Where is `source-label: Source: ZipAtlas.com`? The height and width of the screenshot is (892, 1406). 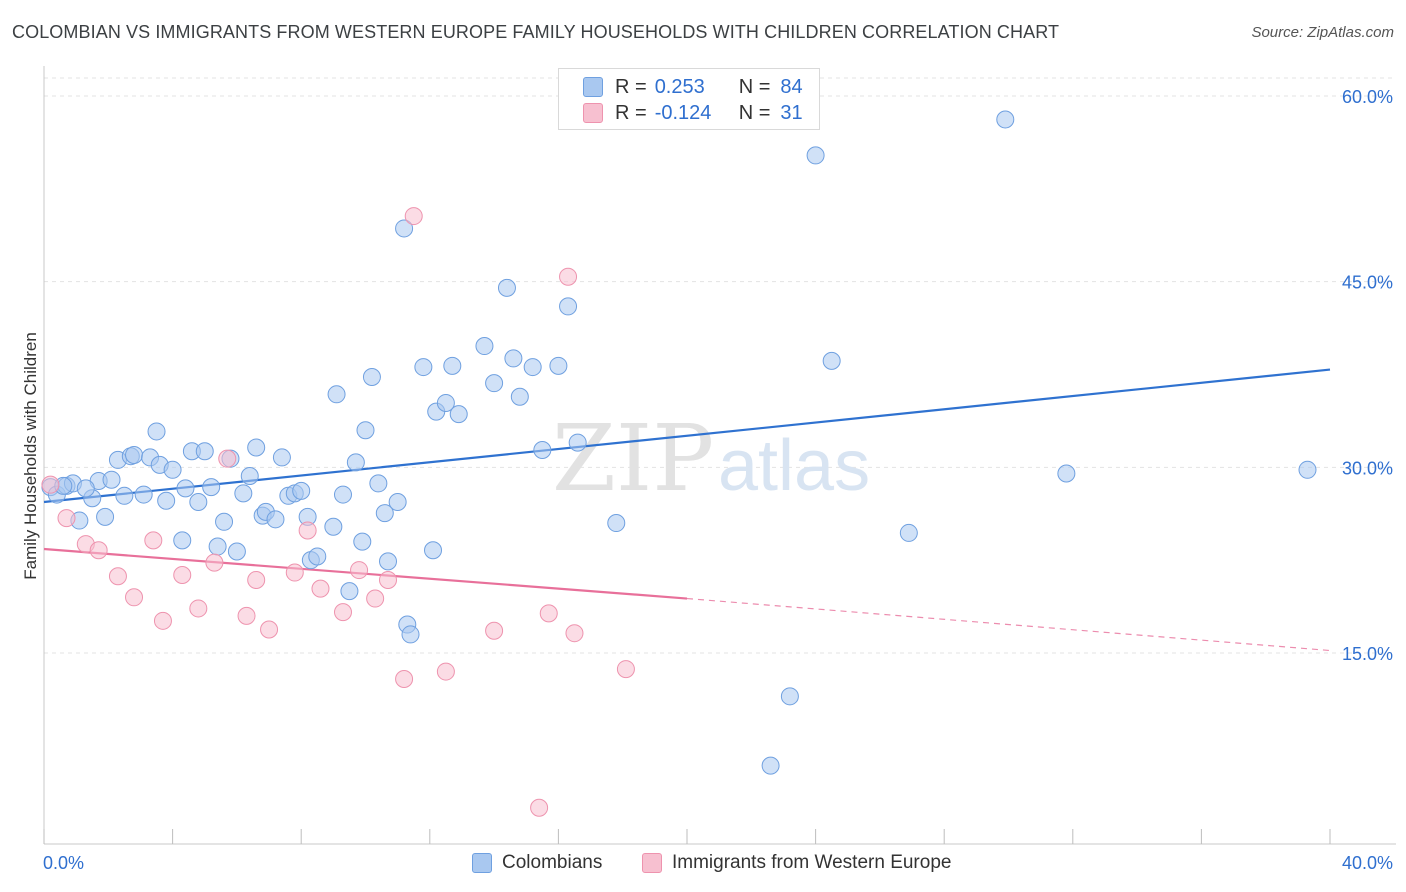 source-label: Source: ZipAtlas.com is located at coordinates (1322, 32).